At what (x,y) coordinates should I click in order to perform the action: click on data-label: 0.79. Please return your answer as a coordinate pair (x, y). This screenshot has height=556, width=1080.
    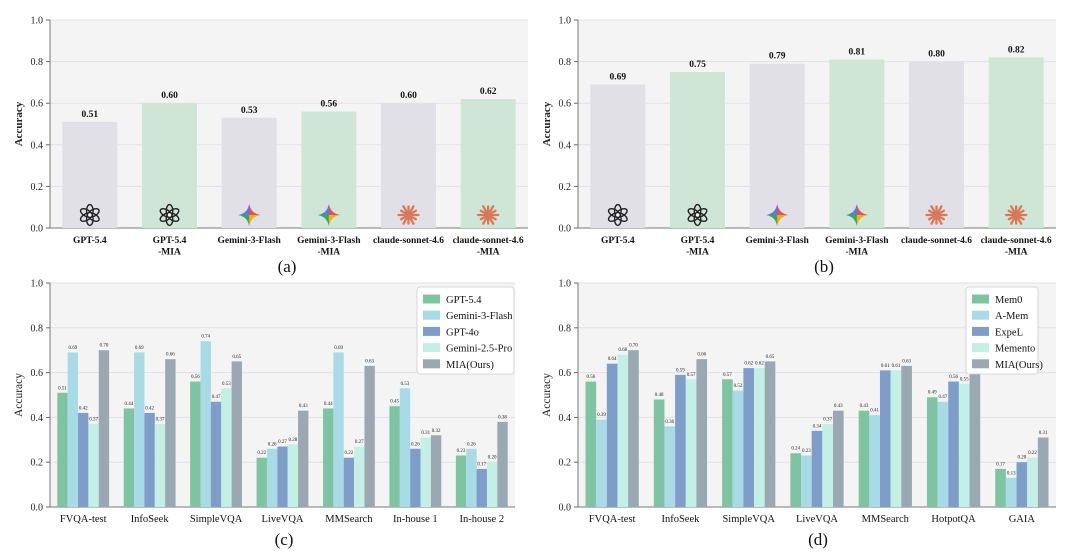
    Looking at the image, I should click on (777, 57).